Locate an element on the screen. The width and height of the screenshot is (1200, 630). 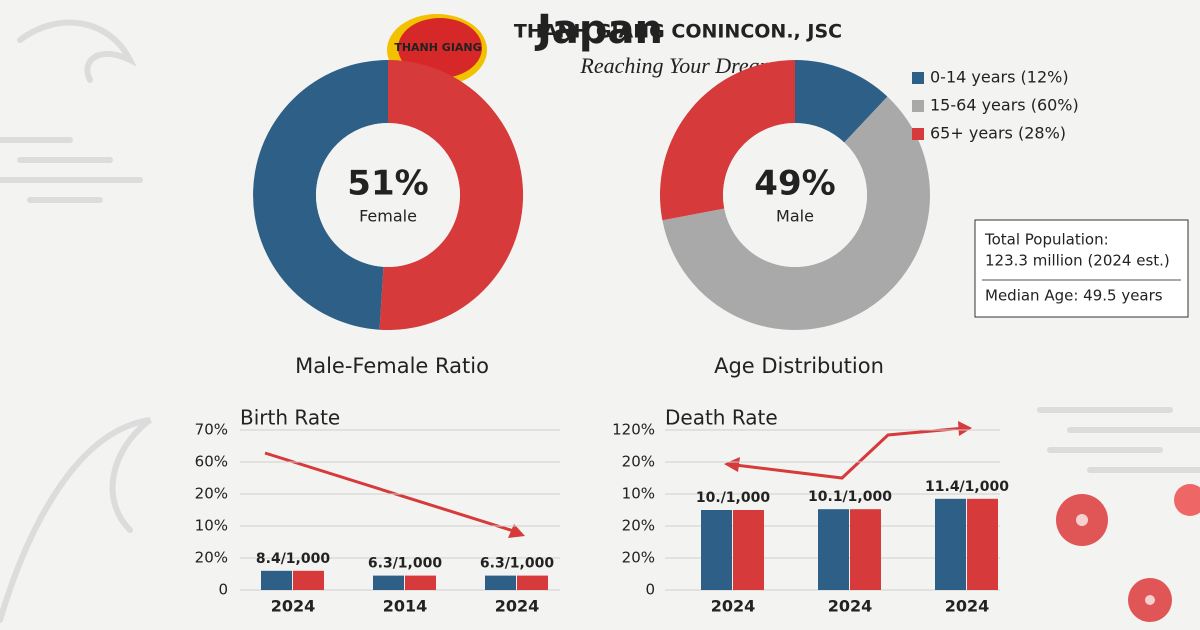
sakura is located at coordinates (1128, 553).